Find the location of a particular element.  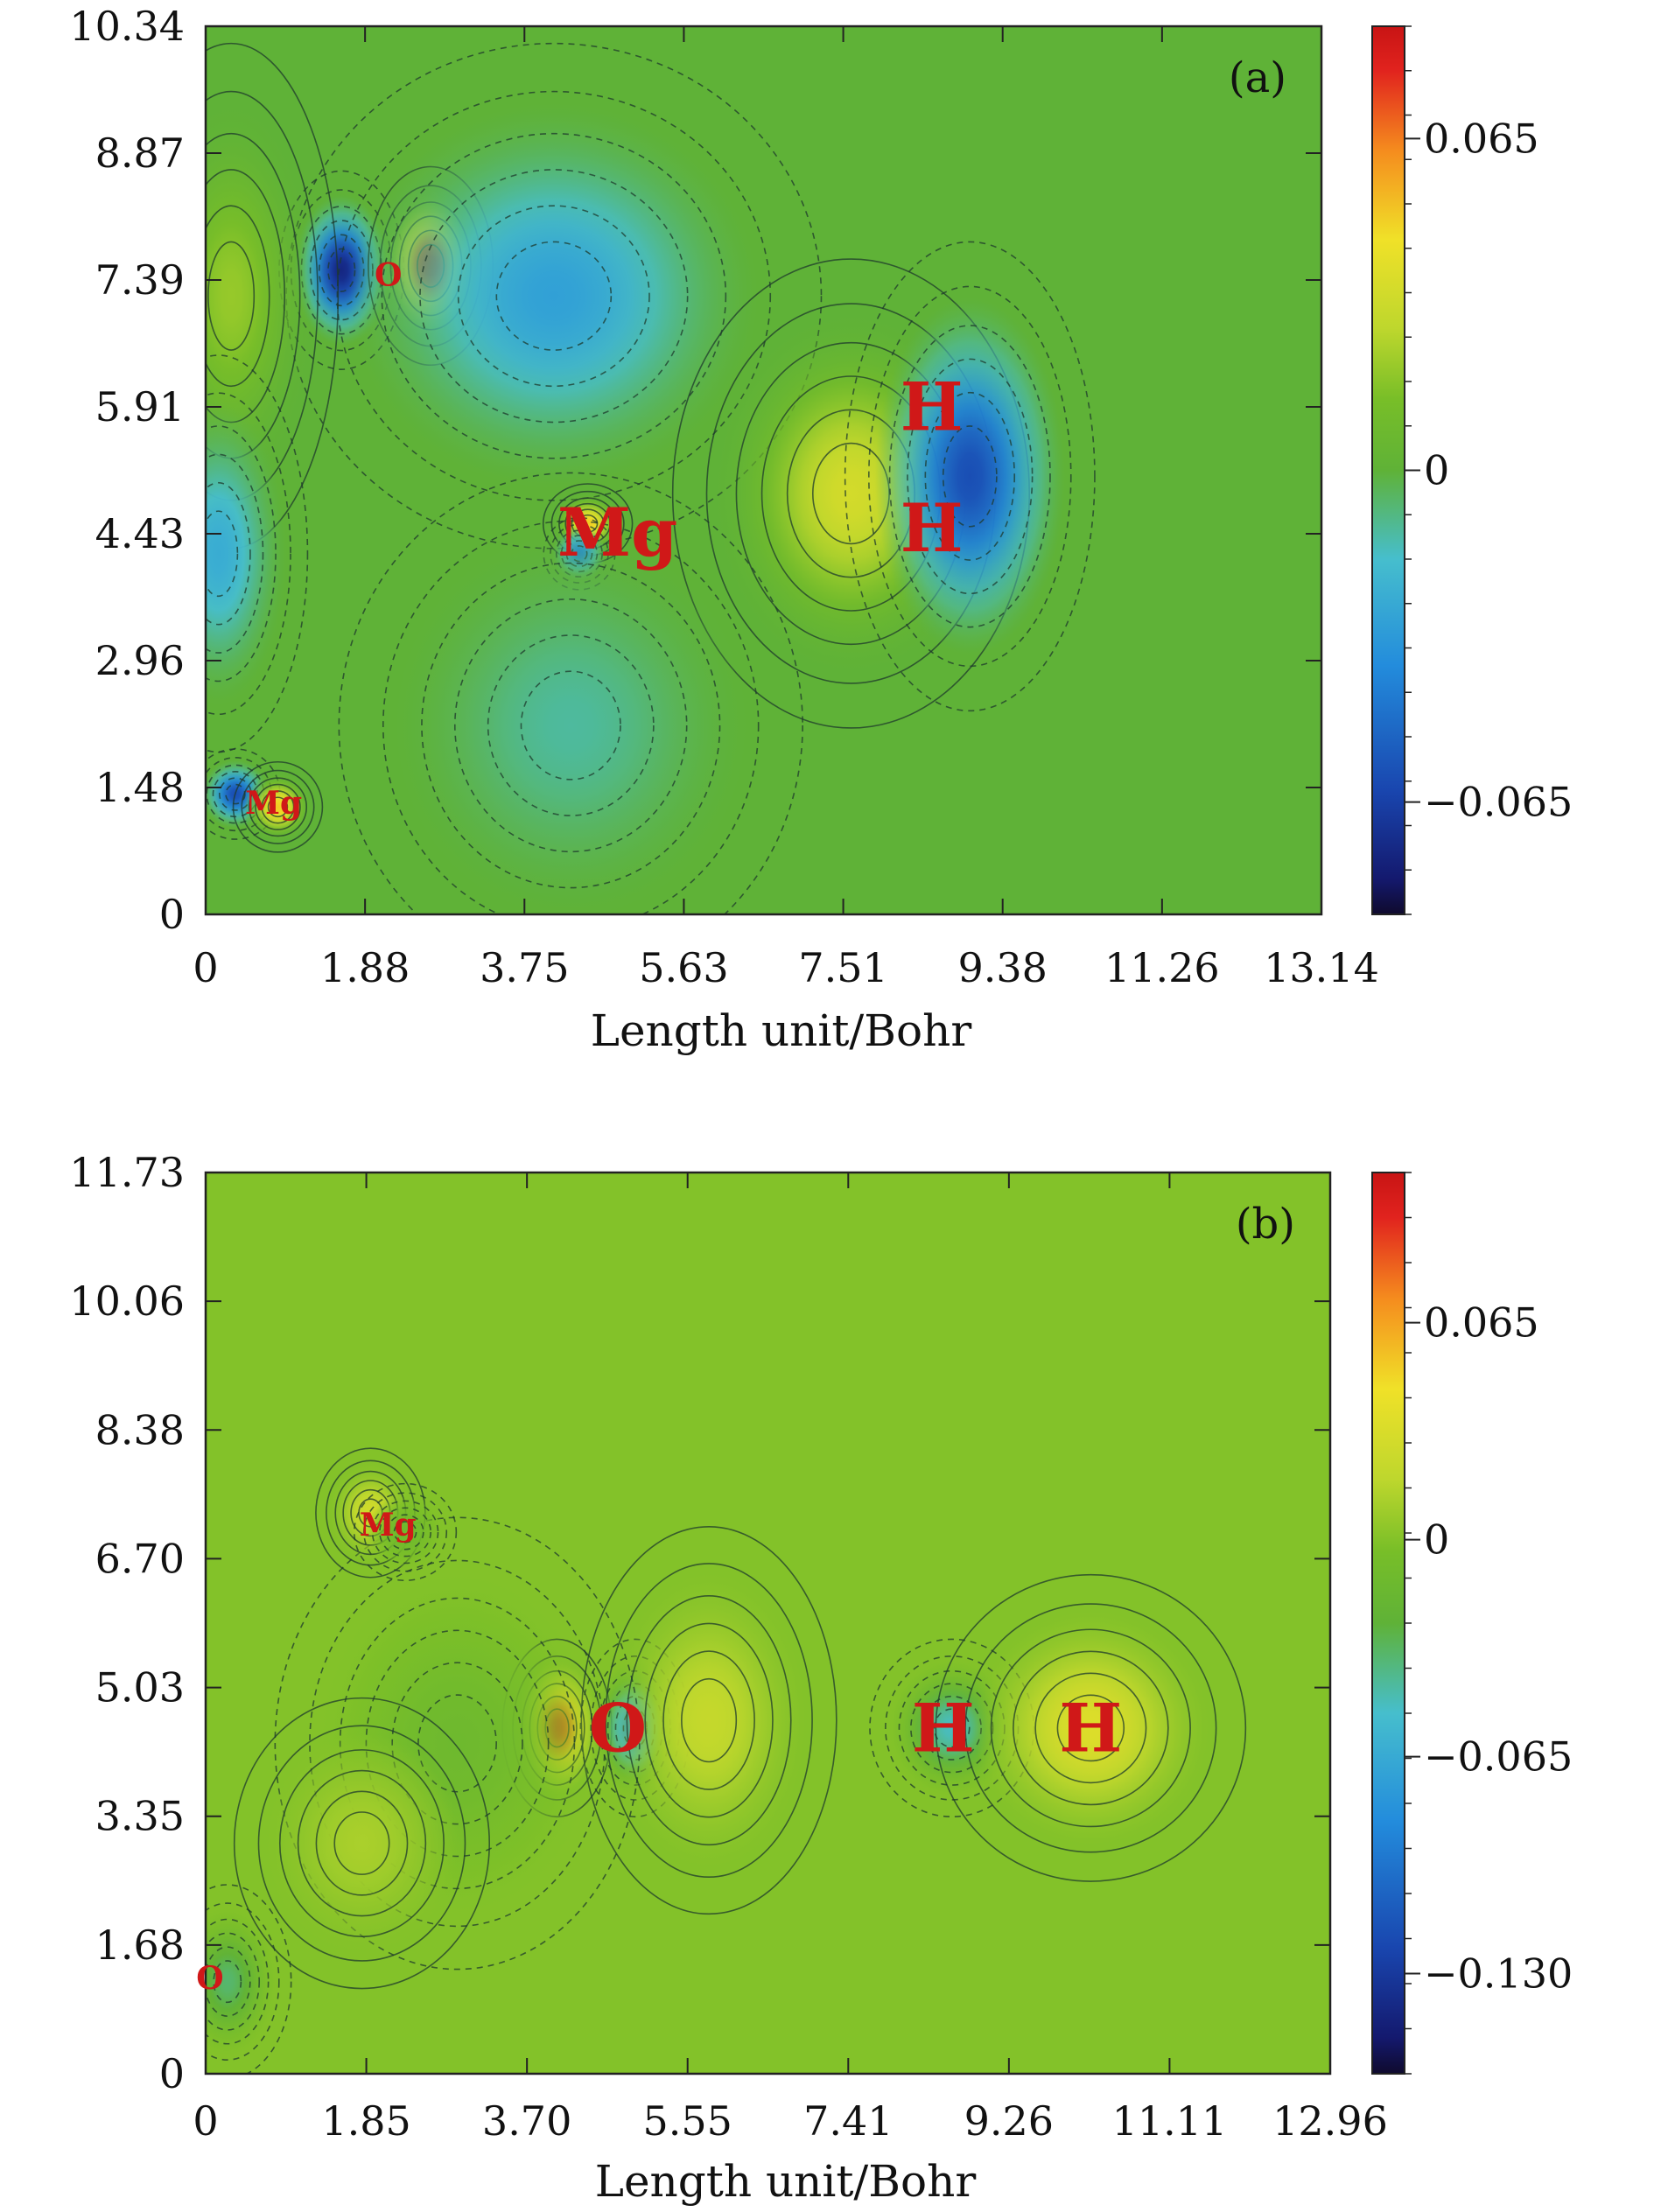

x-axis-label: Length unit/Bohr is located at coordinates (781, 1030).